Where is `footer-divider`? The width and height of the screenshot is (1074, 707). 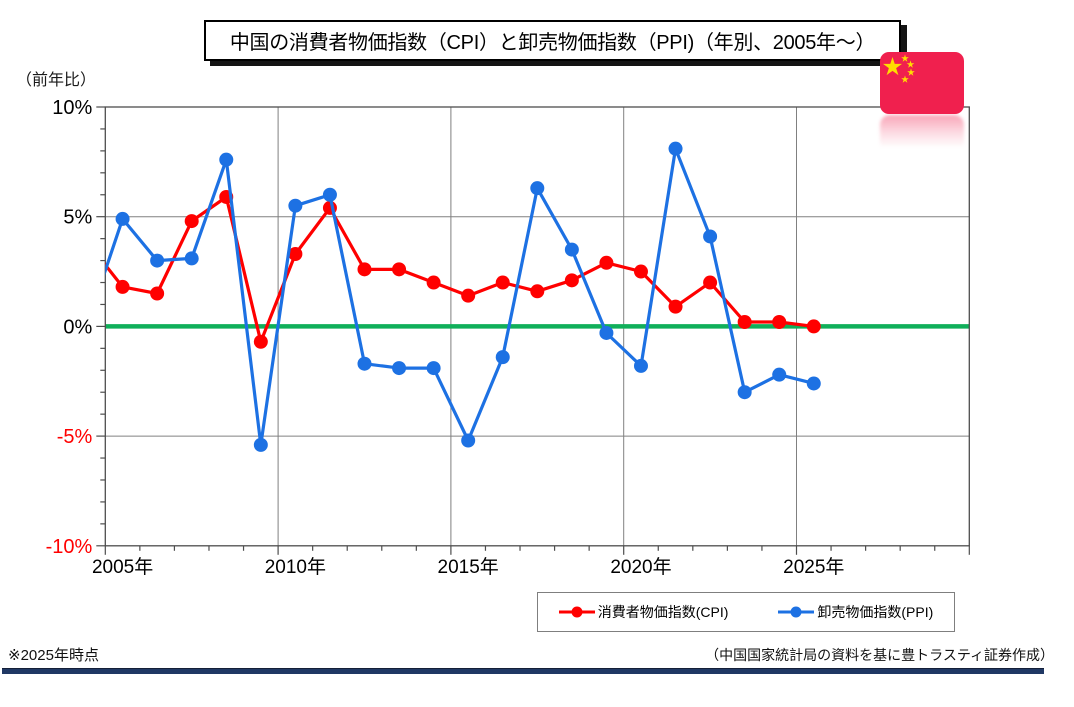
footer-divider is located at coordinates (523, 671).